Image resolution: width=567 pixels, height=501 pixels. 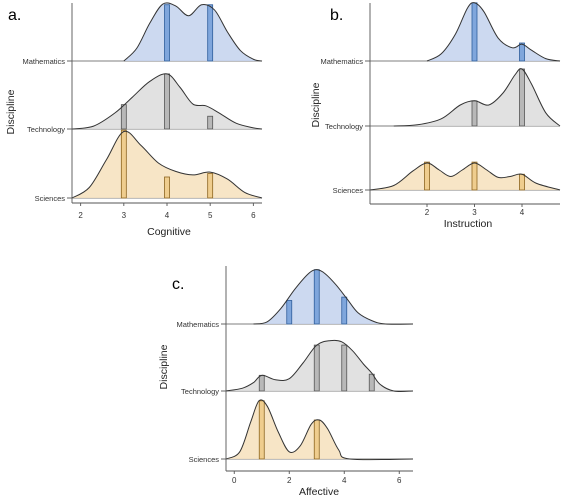 I want to click on x-tick-label-0: 0, so click(x=234, y=480).